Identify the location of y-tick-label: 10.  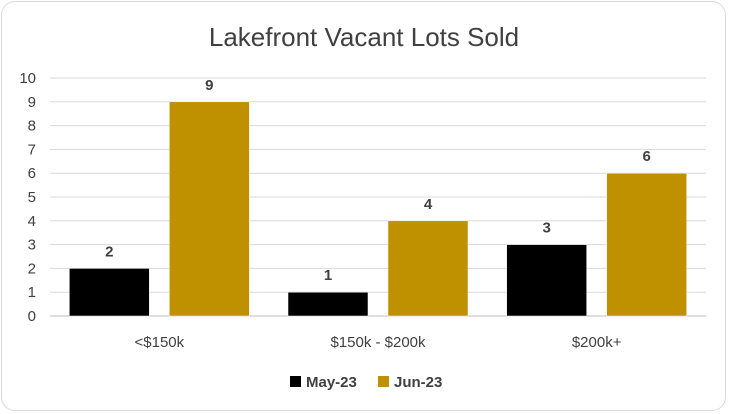
(27, 78).